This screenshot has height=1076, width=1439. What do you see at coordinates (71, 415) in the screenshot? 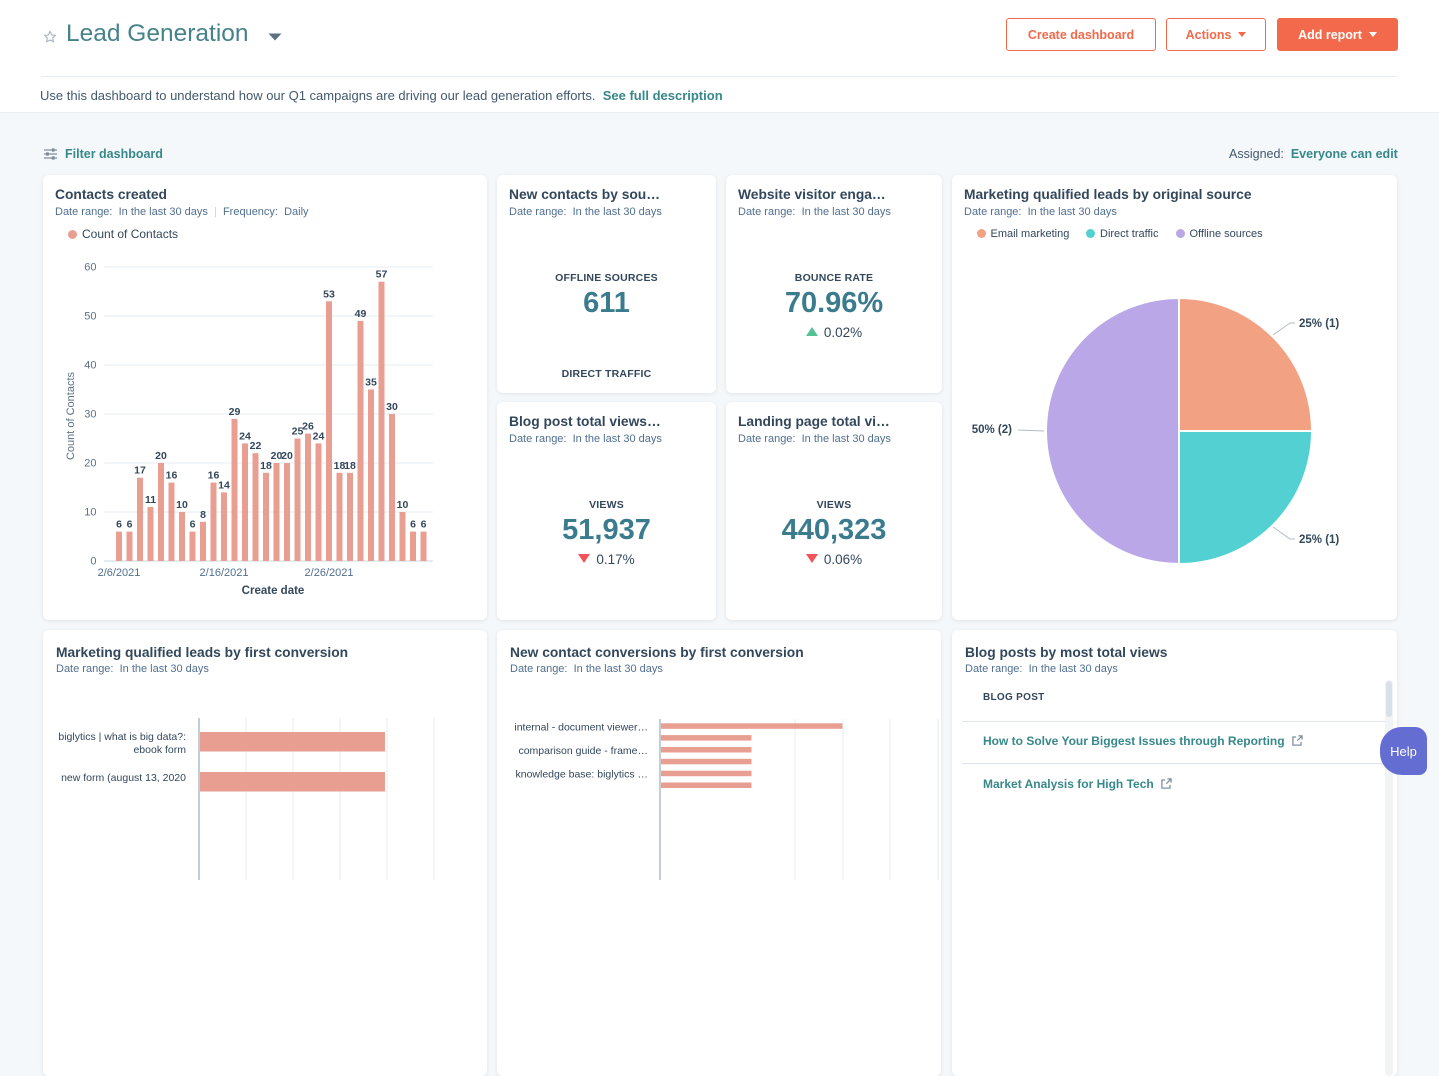
I see `svg-text: Count of Contacts` at bounding box center [71, 415].